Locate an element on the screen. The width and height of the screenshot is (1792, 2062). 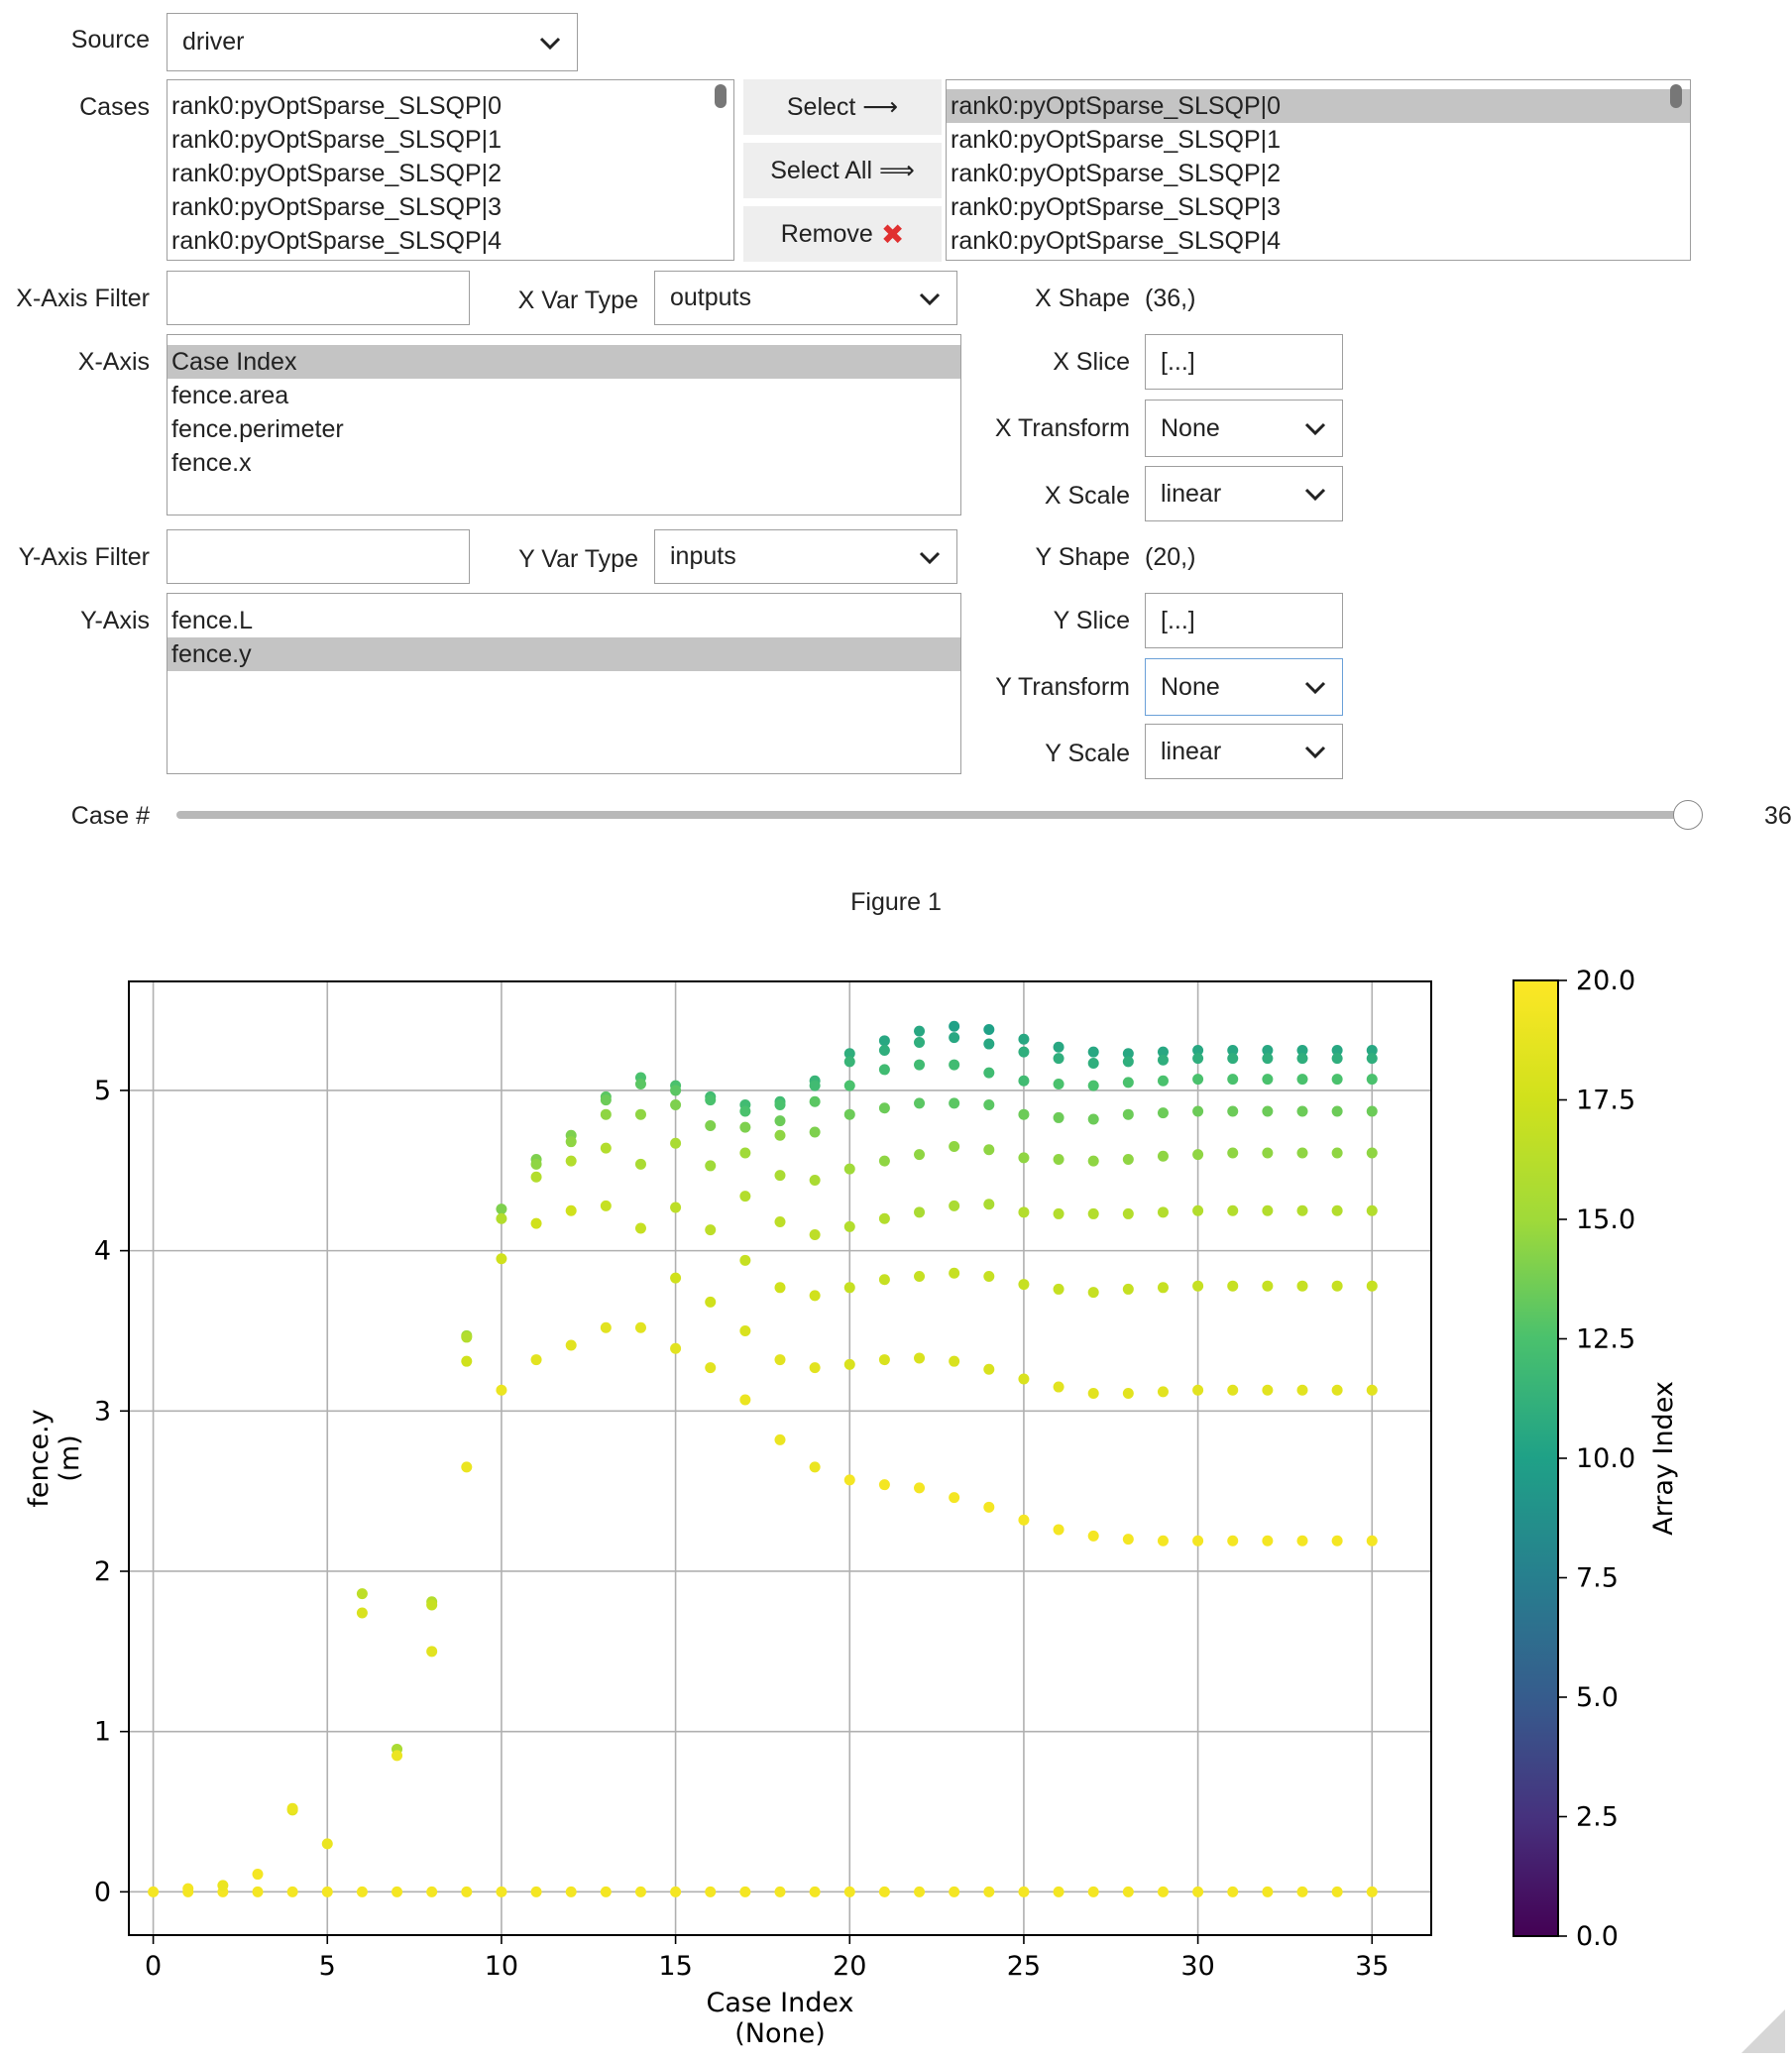
x-scale-select: linear is located at coordinates (1244, 493).